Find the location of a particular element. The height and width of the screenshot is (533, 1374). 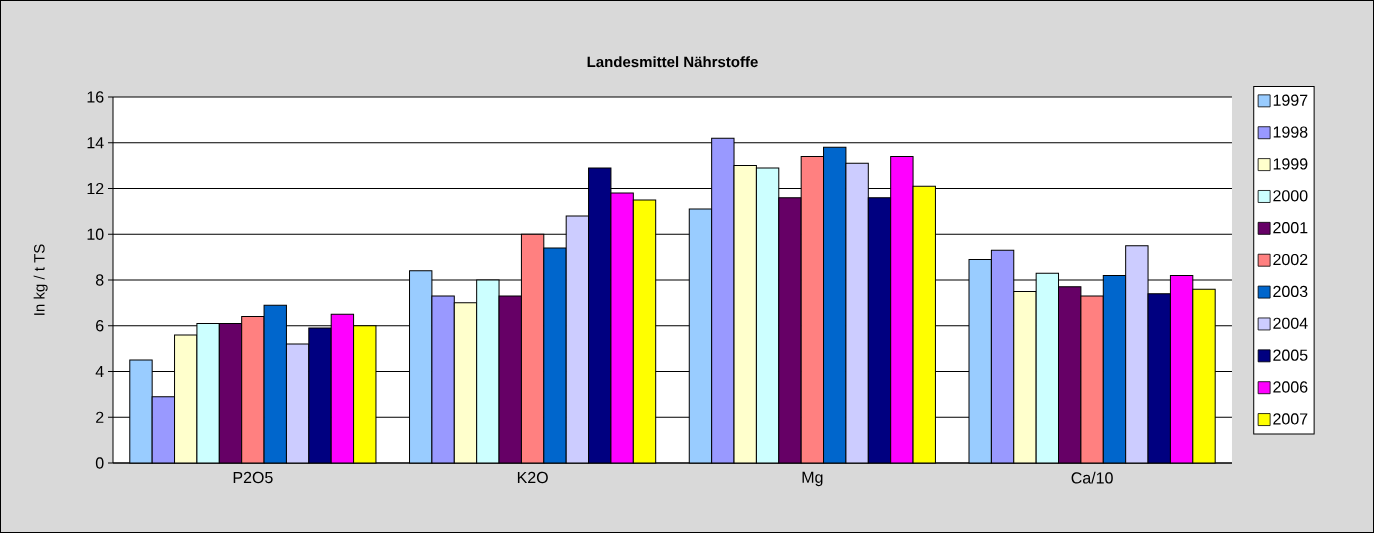

y-tick-label: 8 is located at coordinates (99, 280).